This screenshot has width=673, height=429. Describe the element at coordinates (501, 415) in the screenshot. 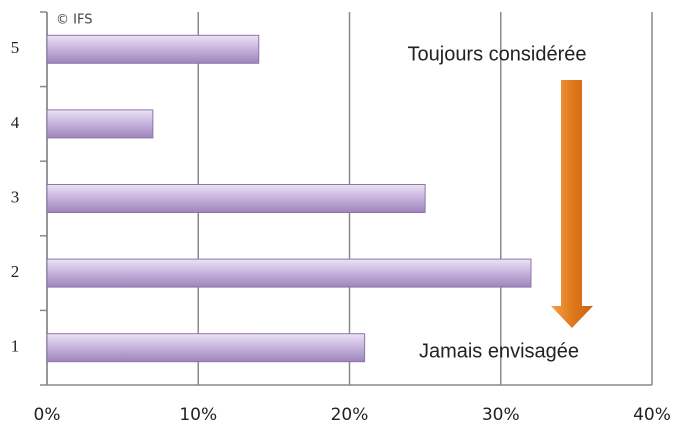

I see `x-tick-label: 30%` at that location.